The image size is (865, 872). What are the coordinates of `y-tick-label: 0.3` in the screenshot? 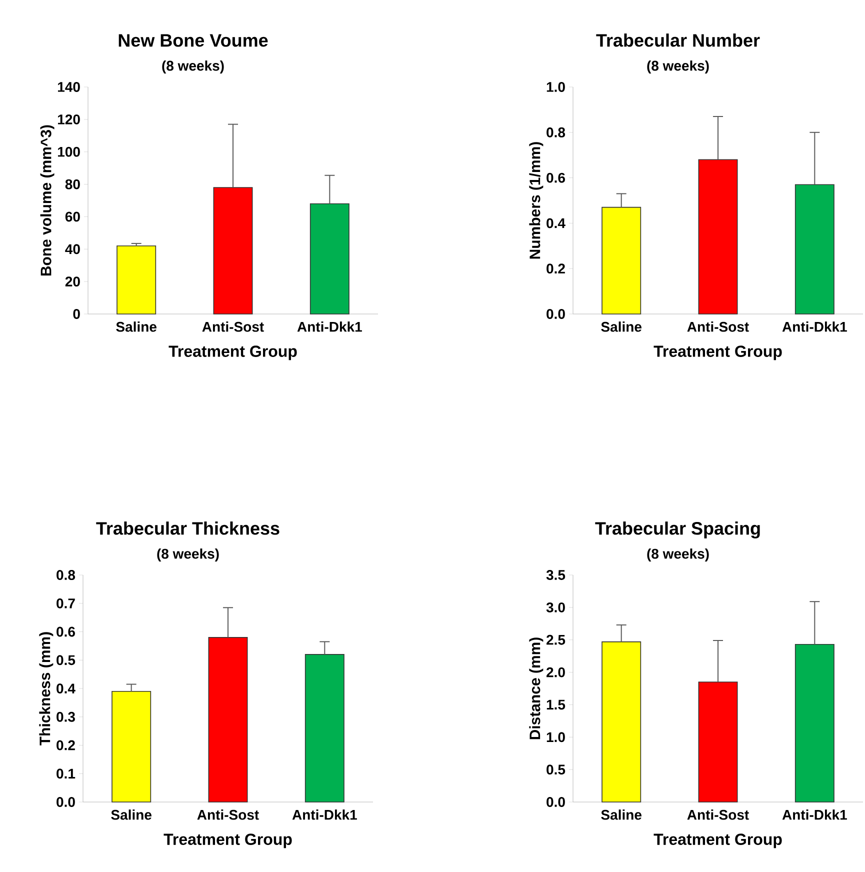 It's located at (65, 717).